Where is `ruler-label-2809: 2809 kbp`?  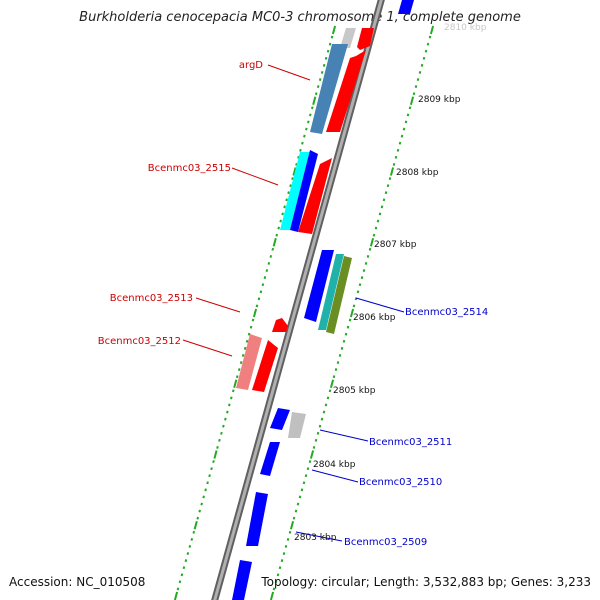 ruler-label-2809: 2809 kbp is located at coordinates (439, 100).